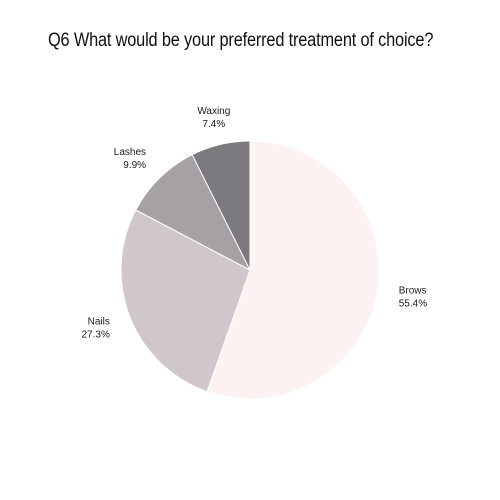 Image resolution: width=500 pixels, height=500 pixels. I want to click on slice-label-waxing: Waxing, so click(213, 111).